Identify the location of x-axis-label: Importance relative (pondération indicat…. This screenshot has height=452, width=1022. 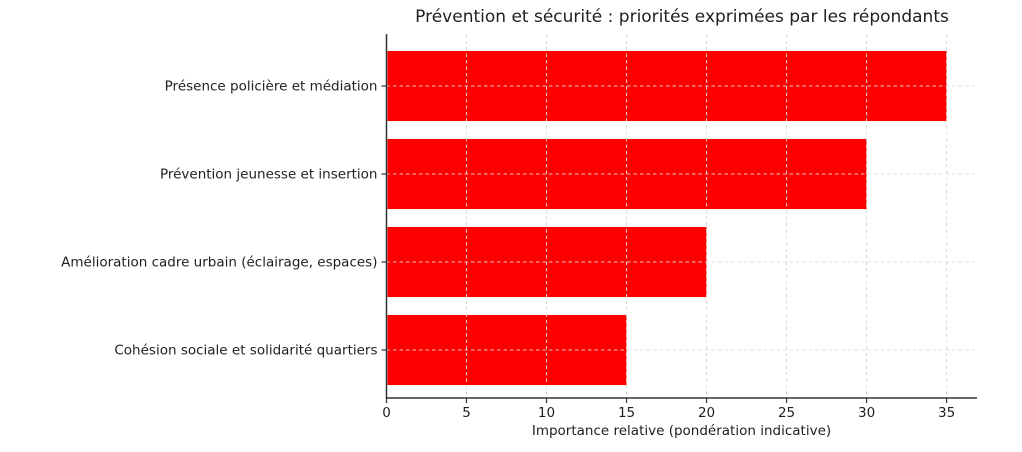
(681, 431).